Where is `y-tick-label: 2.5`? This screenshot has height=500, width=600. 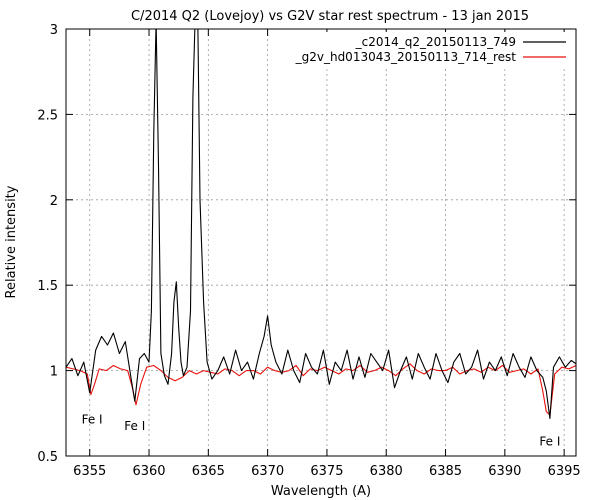
y-tick-label: 2.5 is located at coordinates (47, 115).